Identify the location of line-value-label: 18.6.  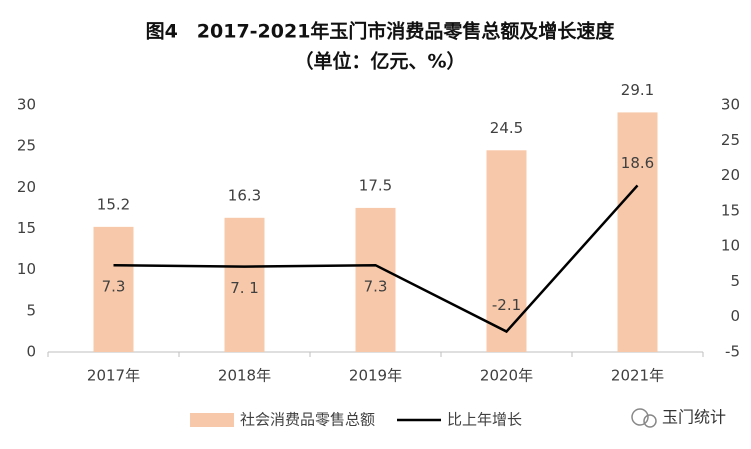
(637, 163).